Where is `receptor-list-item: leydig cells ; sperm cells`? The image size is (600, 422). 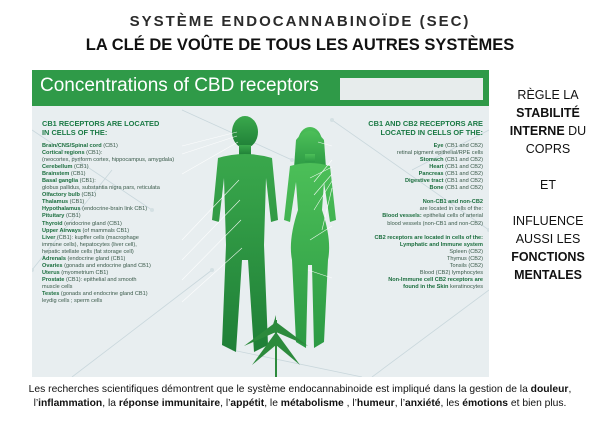
receptor-list-item: leydig cells ; sperm cells is located at coordinates (72, 301).